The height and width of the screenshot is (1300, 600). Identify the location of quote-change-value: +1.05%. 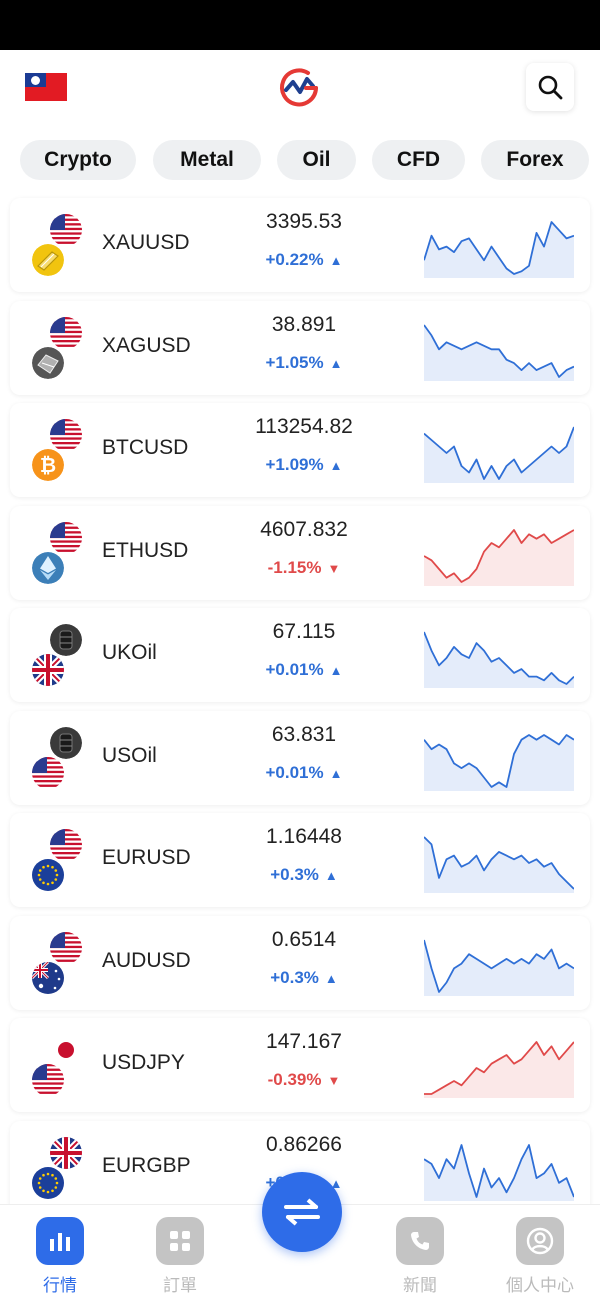
(294, 362).